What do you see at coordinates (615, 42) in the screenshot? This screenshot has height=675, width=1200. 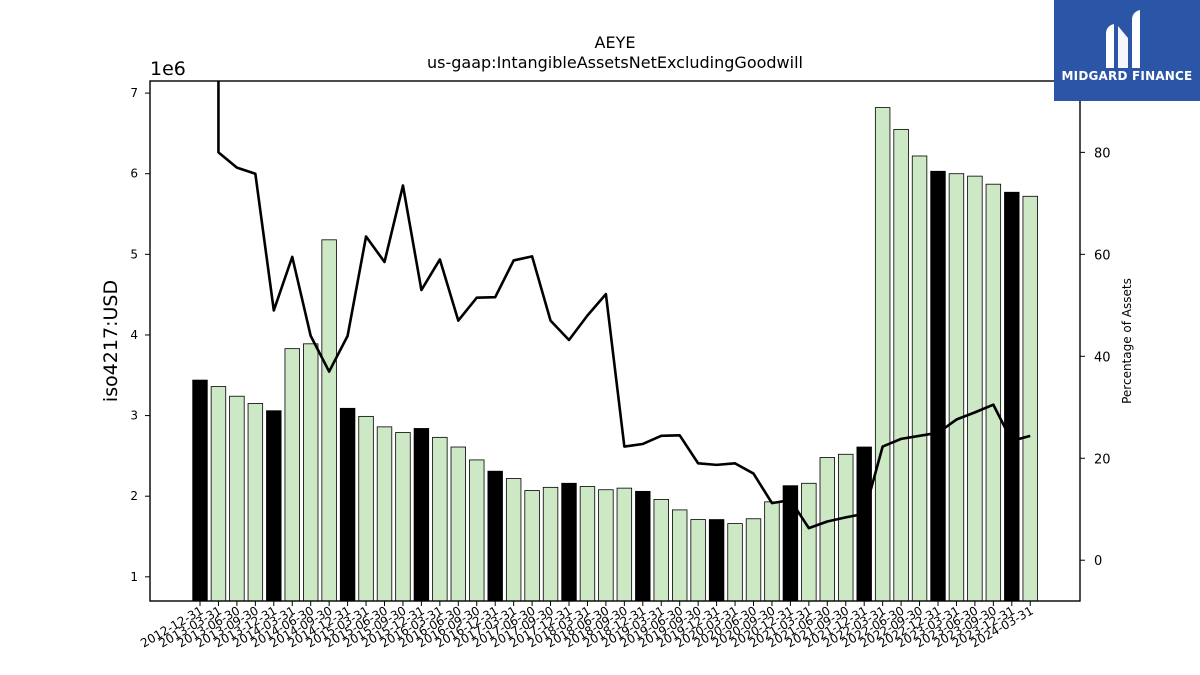 I see `chart-title: AEYE` at bounding box center [615, 42].